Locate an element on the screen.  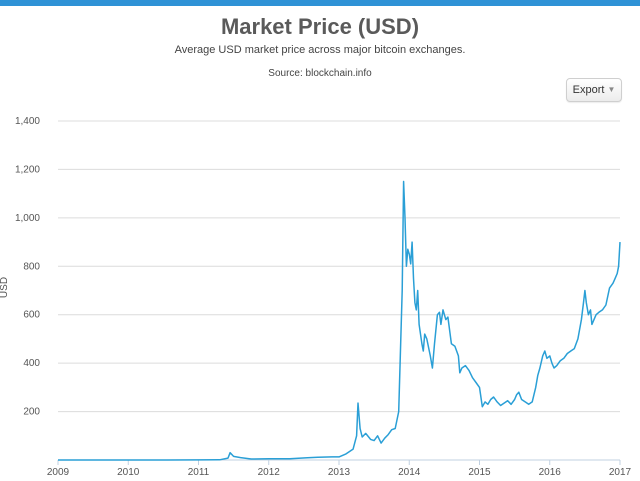
x-tick-label: 2011 is located at coordinates (199, 472).